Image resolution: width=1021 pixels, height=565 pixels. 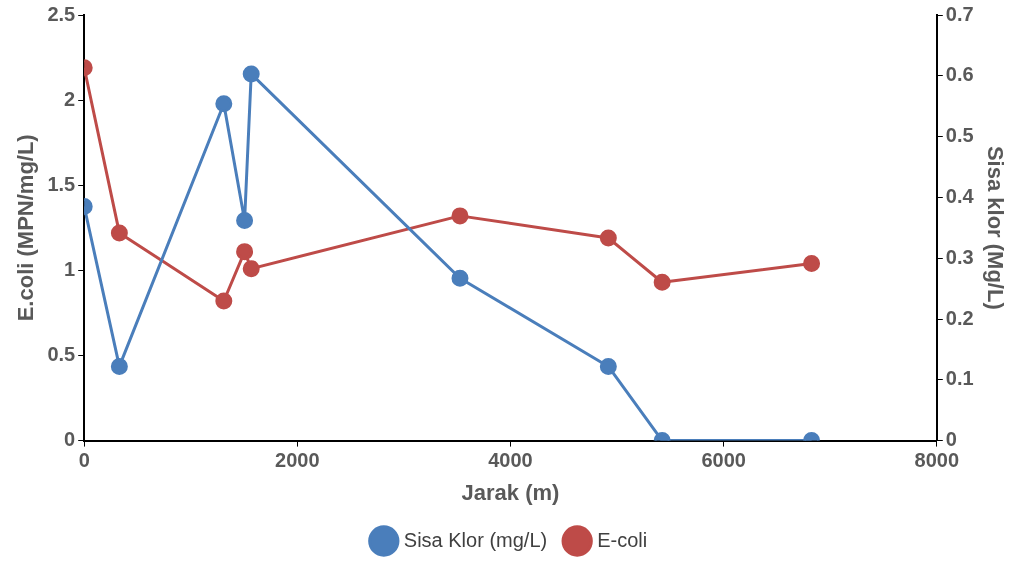 I want to click on y-tick-label: 2, so click(x=70, y=98).